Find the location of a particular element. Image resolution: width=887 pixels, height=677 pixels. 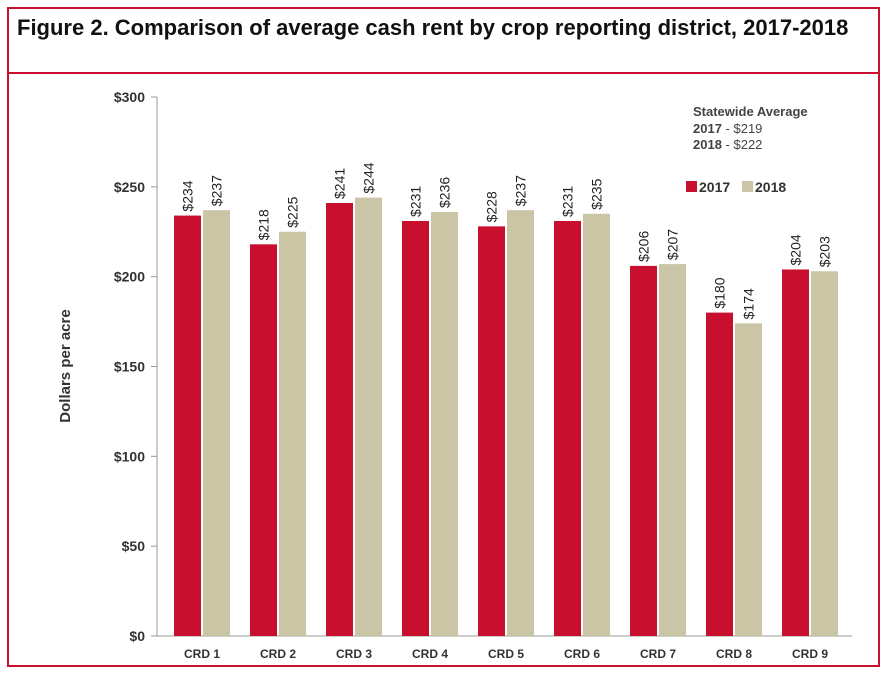

x-tick-label: CRD 2 is located at coordinates (278, 654).